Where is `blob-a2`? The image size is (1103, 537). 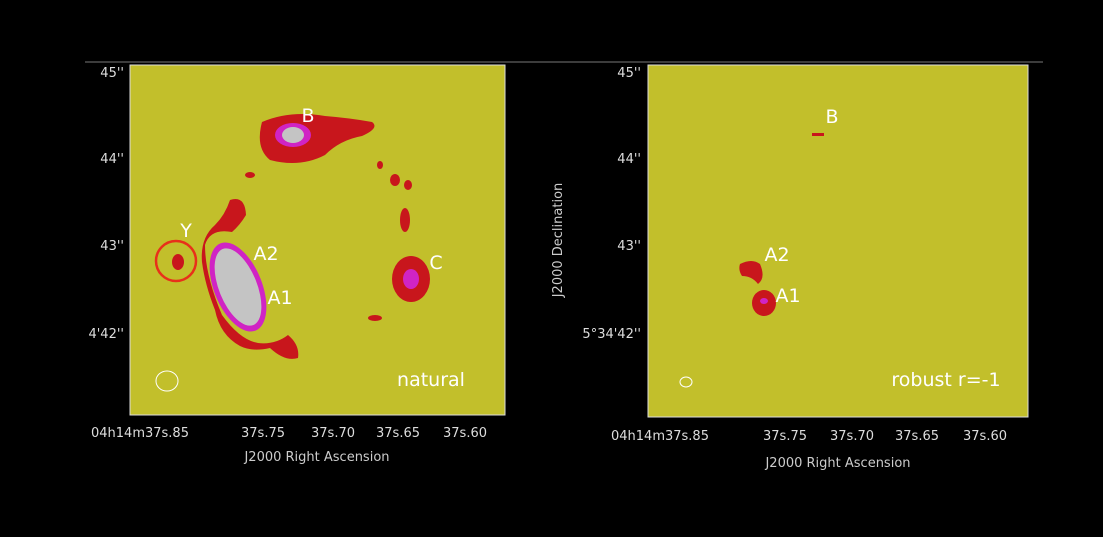 blob-a2 is located at coordinates (751, 272).